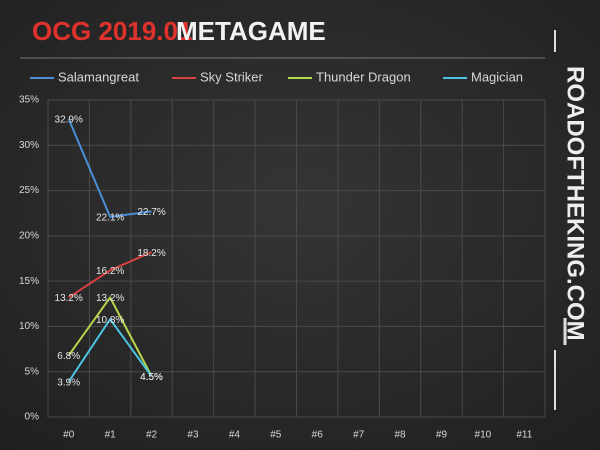  What do you see at coordinates (483, 435) in the screenshot?
I see `x-tick-label: #10` at bounding box center [483, 435].